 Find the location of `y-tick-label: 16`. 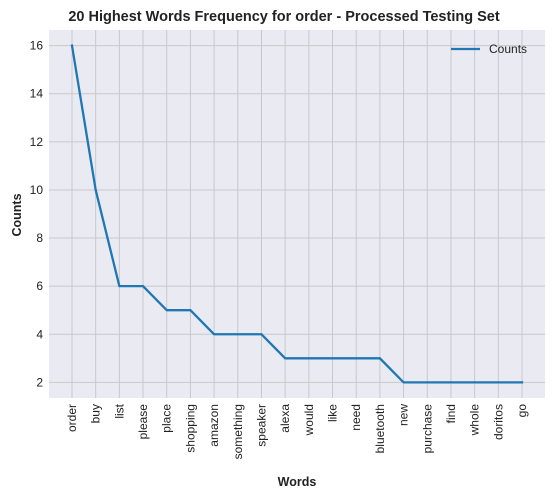

y-tick-label: 16 is located at coordinates (37, 46).